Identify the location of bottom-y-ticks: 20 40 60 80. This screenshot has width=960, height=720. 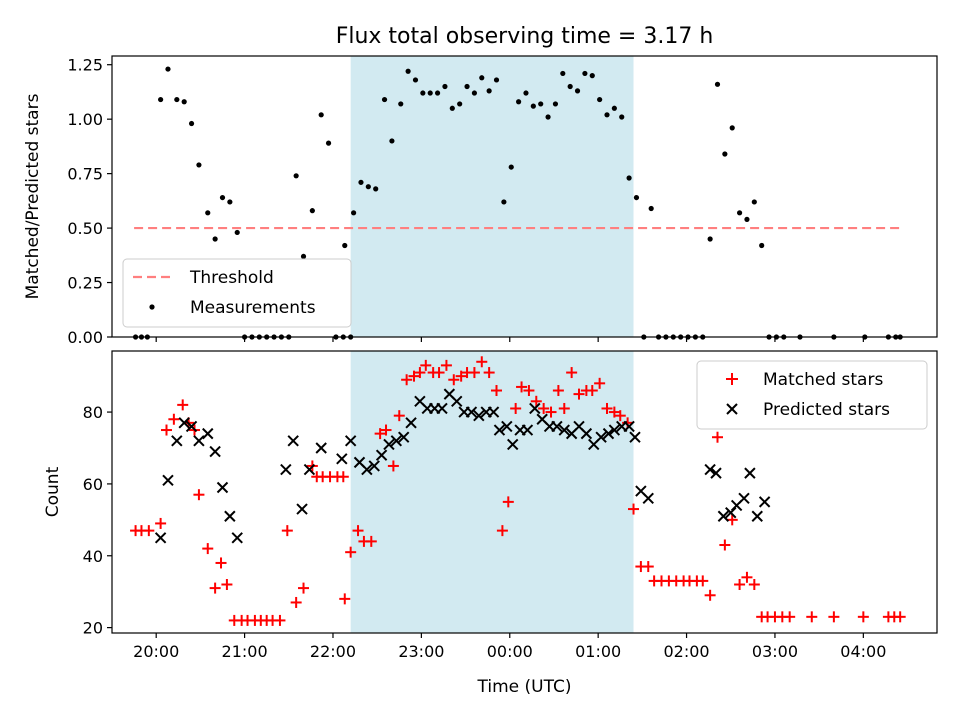
(97, 520).